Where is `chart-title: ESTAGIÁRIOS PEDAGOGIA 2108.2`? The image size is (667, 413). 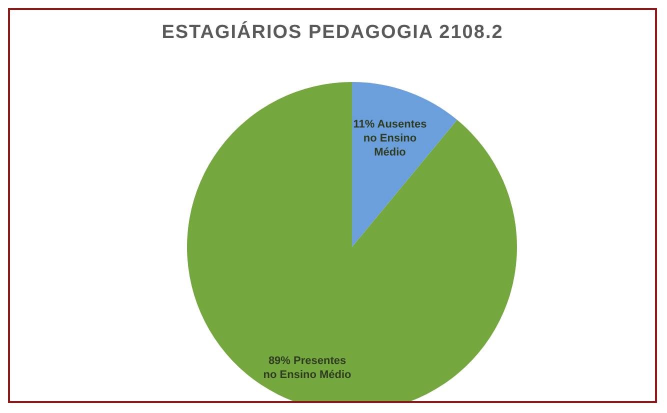
chart-title: ESTAGIÁRIOS PEDAGOGIA 2108.2 is located at coordinates (332, 33).